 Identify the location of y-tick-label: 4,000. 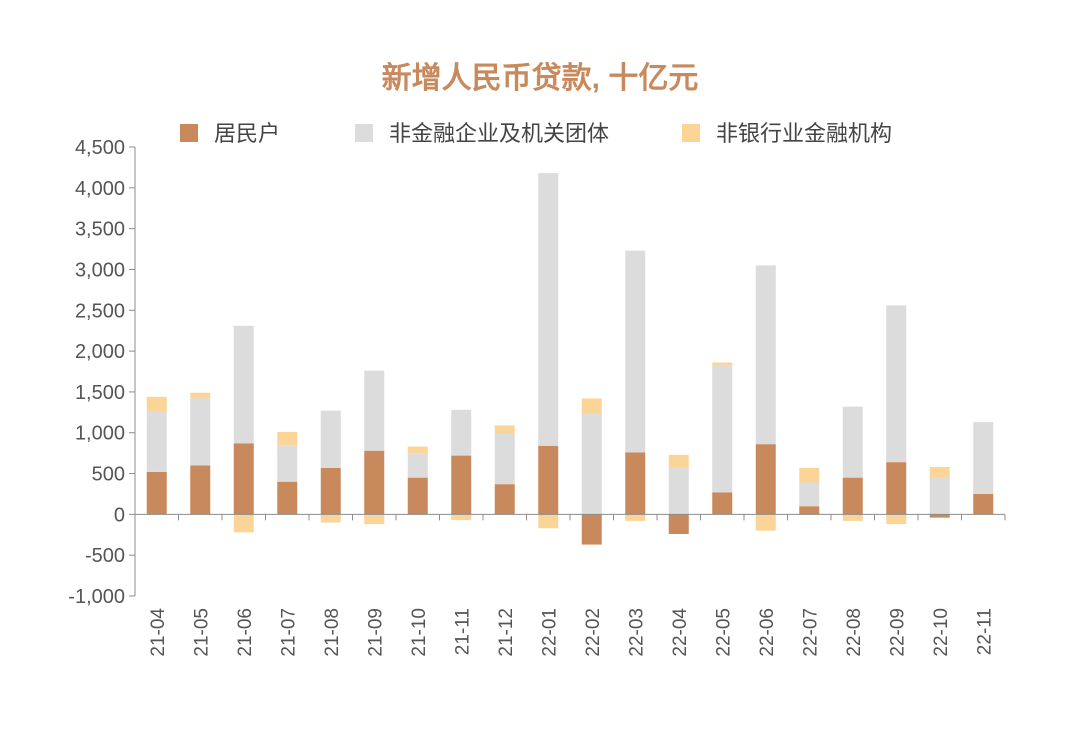
(100, 189).